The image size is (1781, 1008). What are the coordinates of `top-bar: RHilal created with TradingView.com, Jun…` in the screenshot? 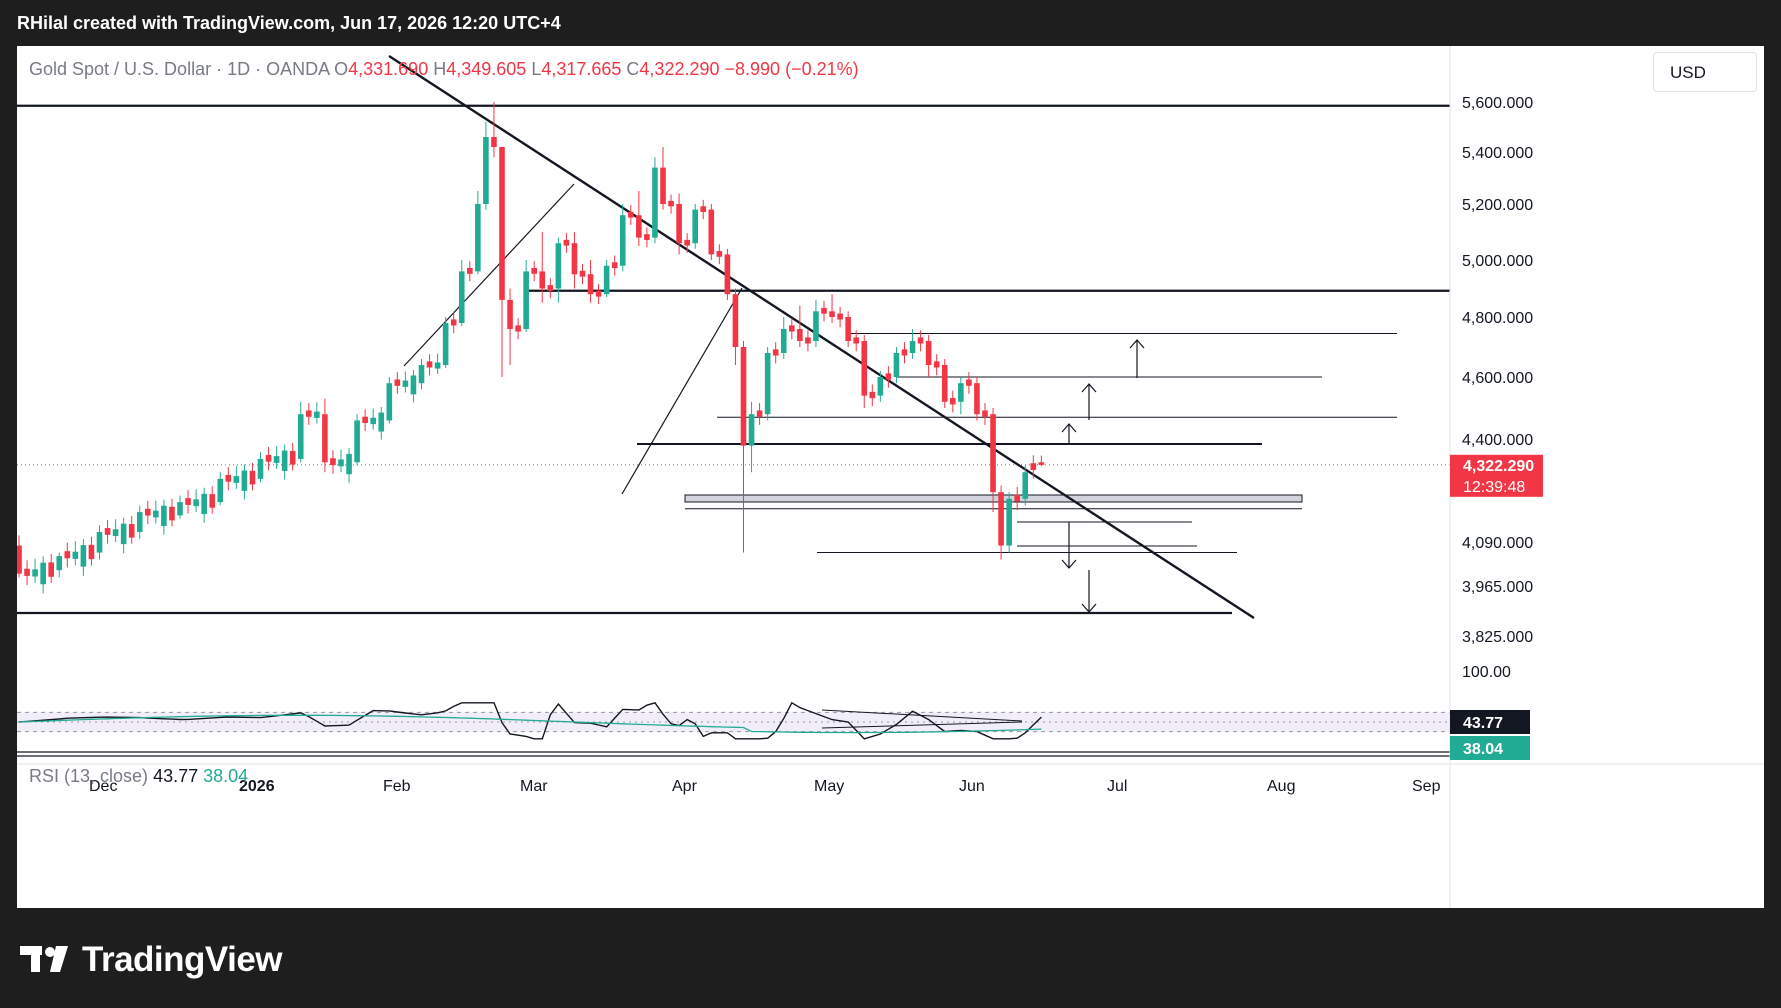 It's located at (890, 23).